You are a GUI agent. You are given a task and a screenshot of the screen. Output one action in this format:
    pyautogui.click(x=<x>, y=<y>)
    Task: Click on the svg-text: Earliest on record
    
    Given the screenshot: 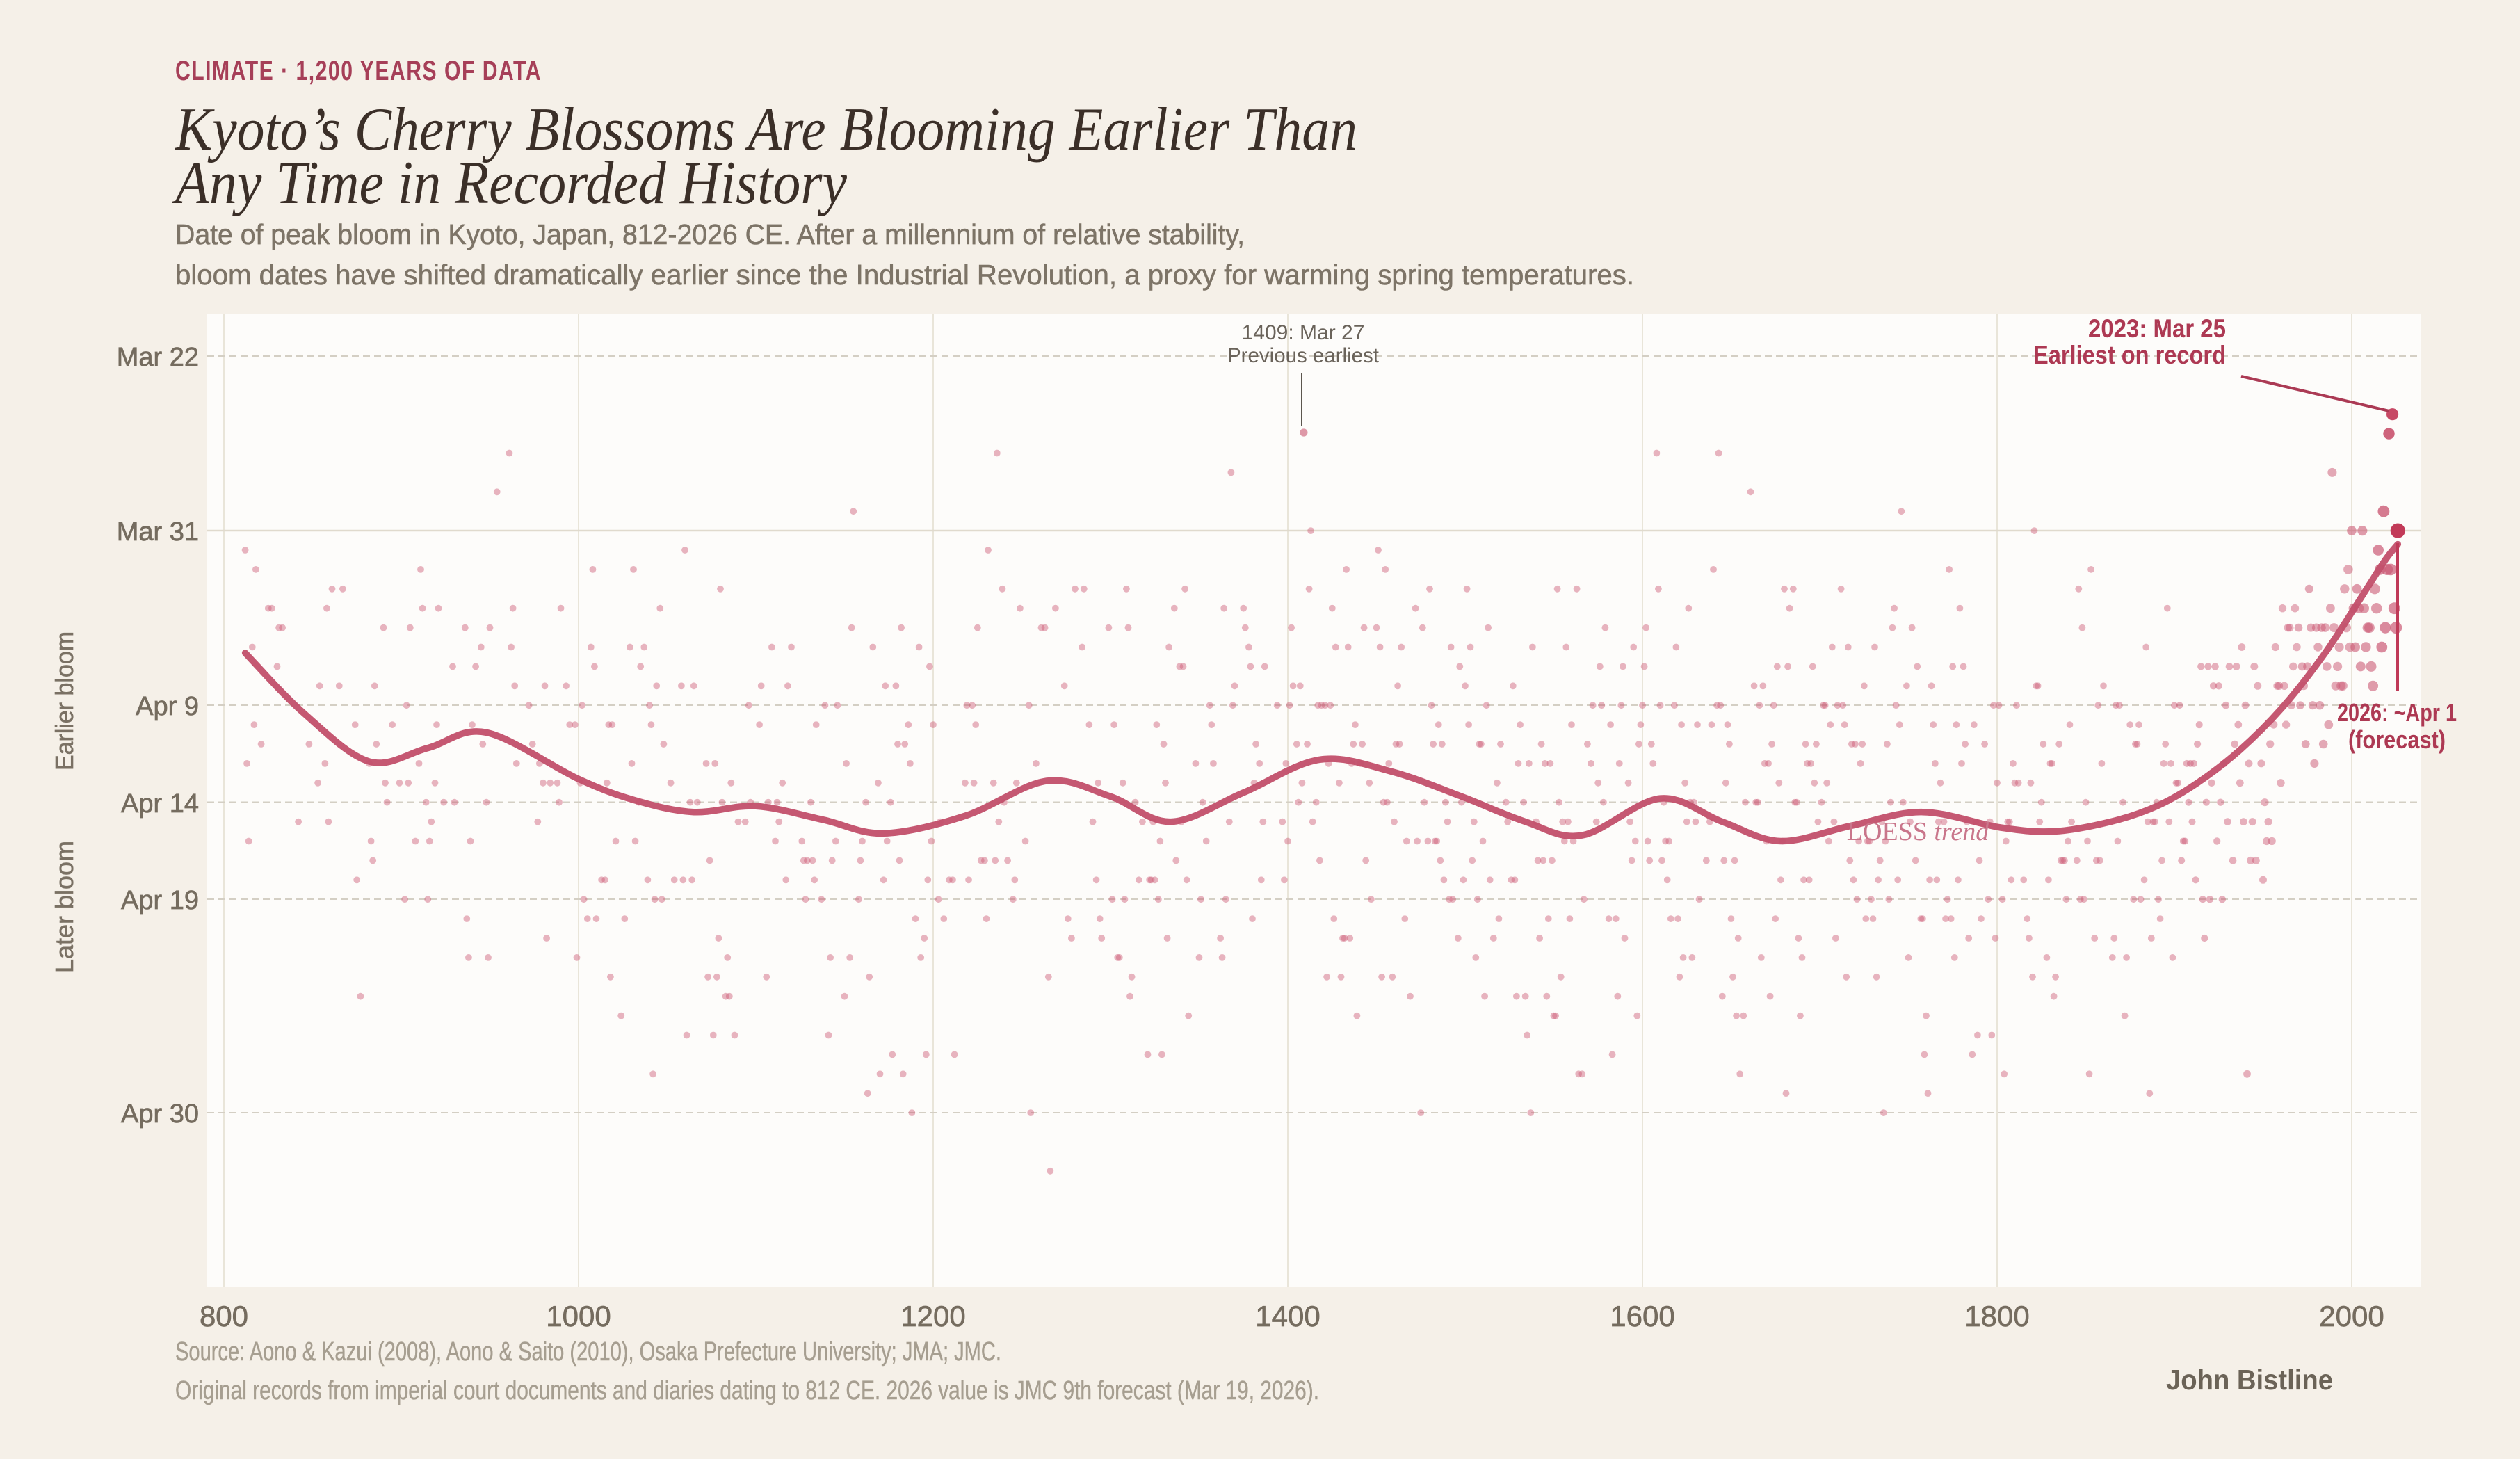 What is the action you would take?
    pyautogui.click(x=2129, y=355)
    